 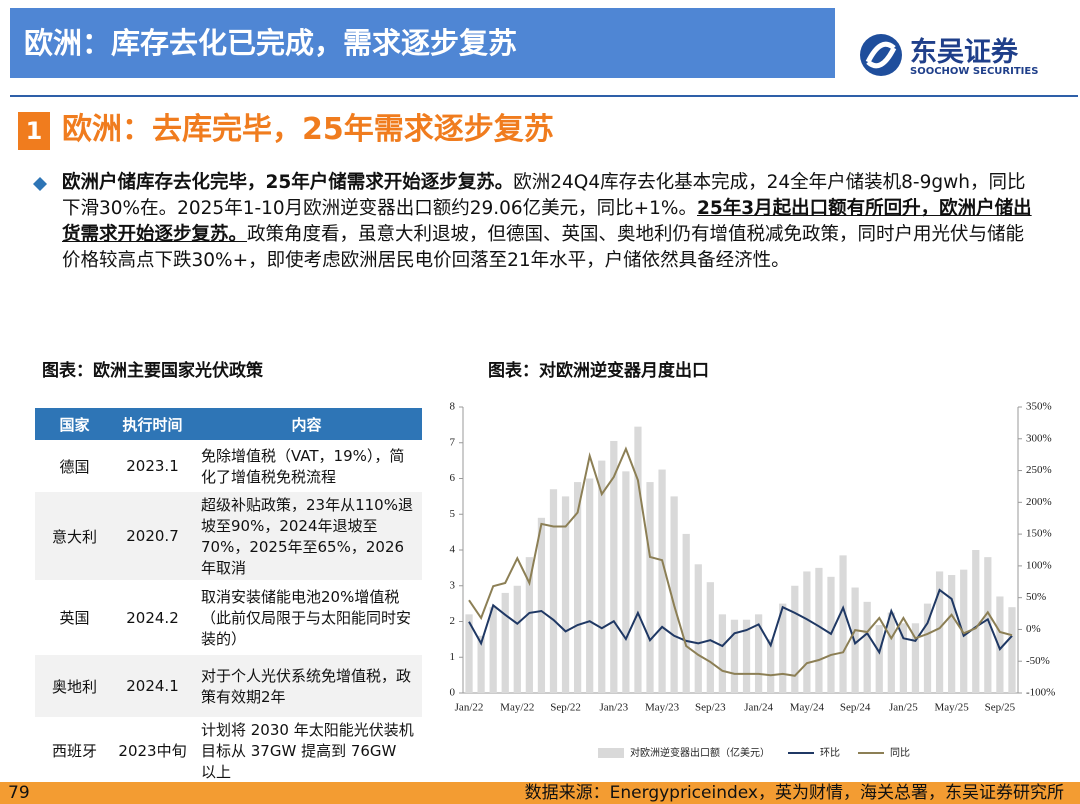 What do you see at coordinates (794, 793) in the screenshot?
I see `source: 数据来源：Energypriceindex，英为财情，海关总署，东吴证券研究所` at bounding box center [794, 793].